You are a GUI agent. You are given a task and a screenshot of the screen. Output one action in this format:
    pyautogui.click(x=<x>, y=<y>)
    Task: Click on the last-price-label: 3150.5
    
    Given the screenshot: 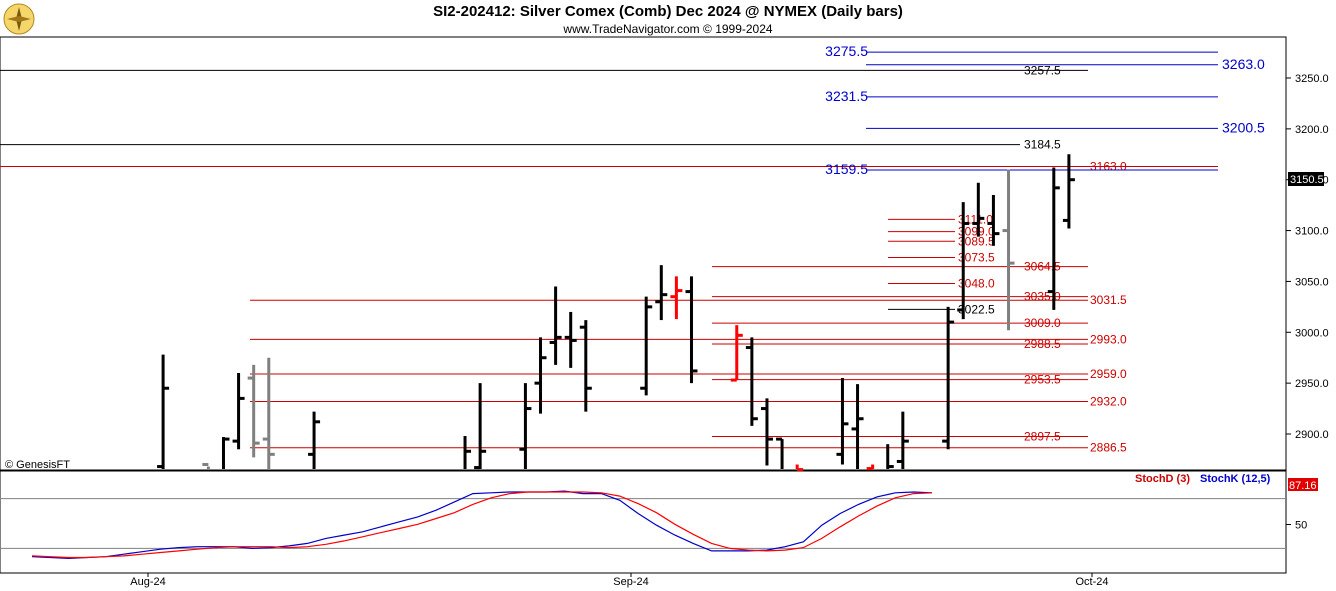 What is the action you would take?
    pyautogui.click(x=1307, y=180)
    